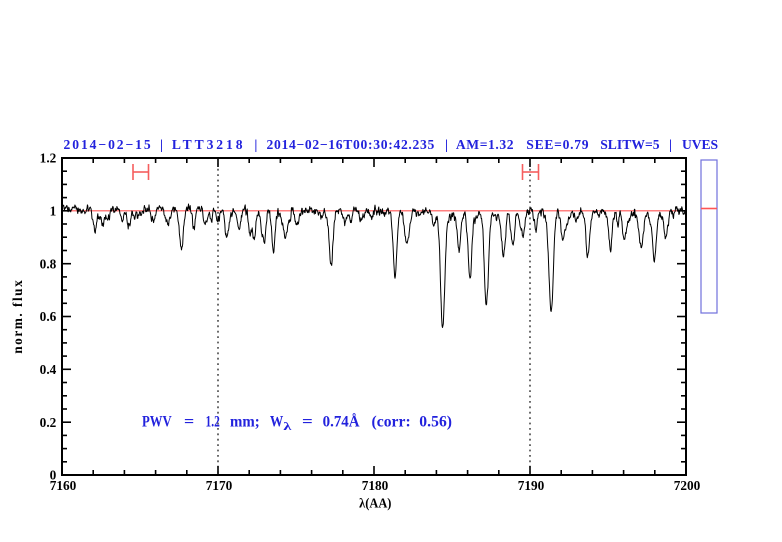 The height and width of the screenshot is (542, 782). I want to click on svg-text: 0.8, so click(48, 263).